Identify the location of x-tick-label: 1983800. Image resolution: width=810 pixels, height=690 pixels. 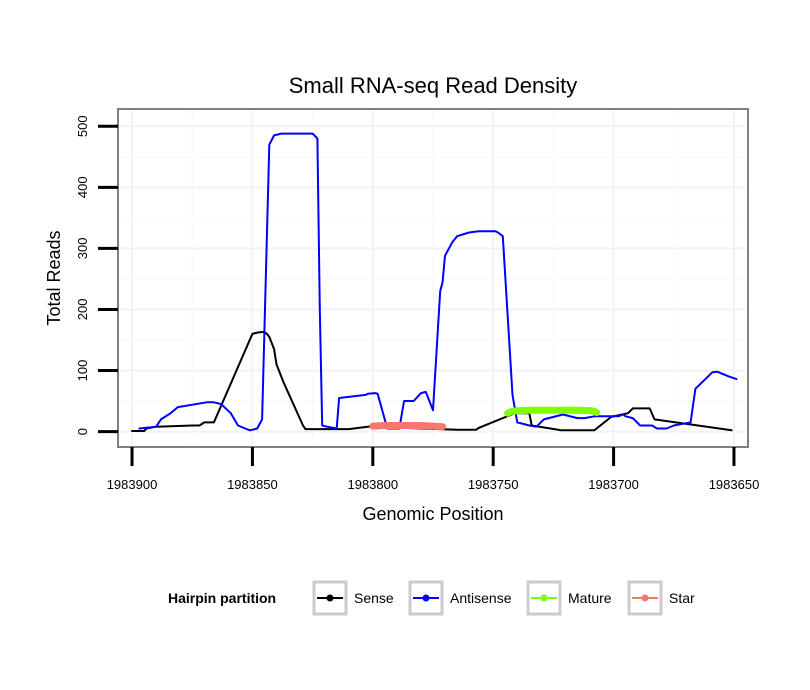
(372, 484).